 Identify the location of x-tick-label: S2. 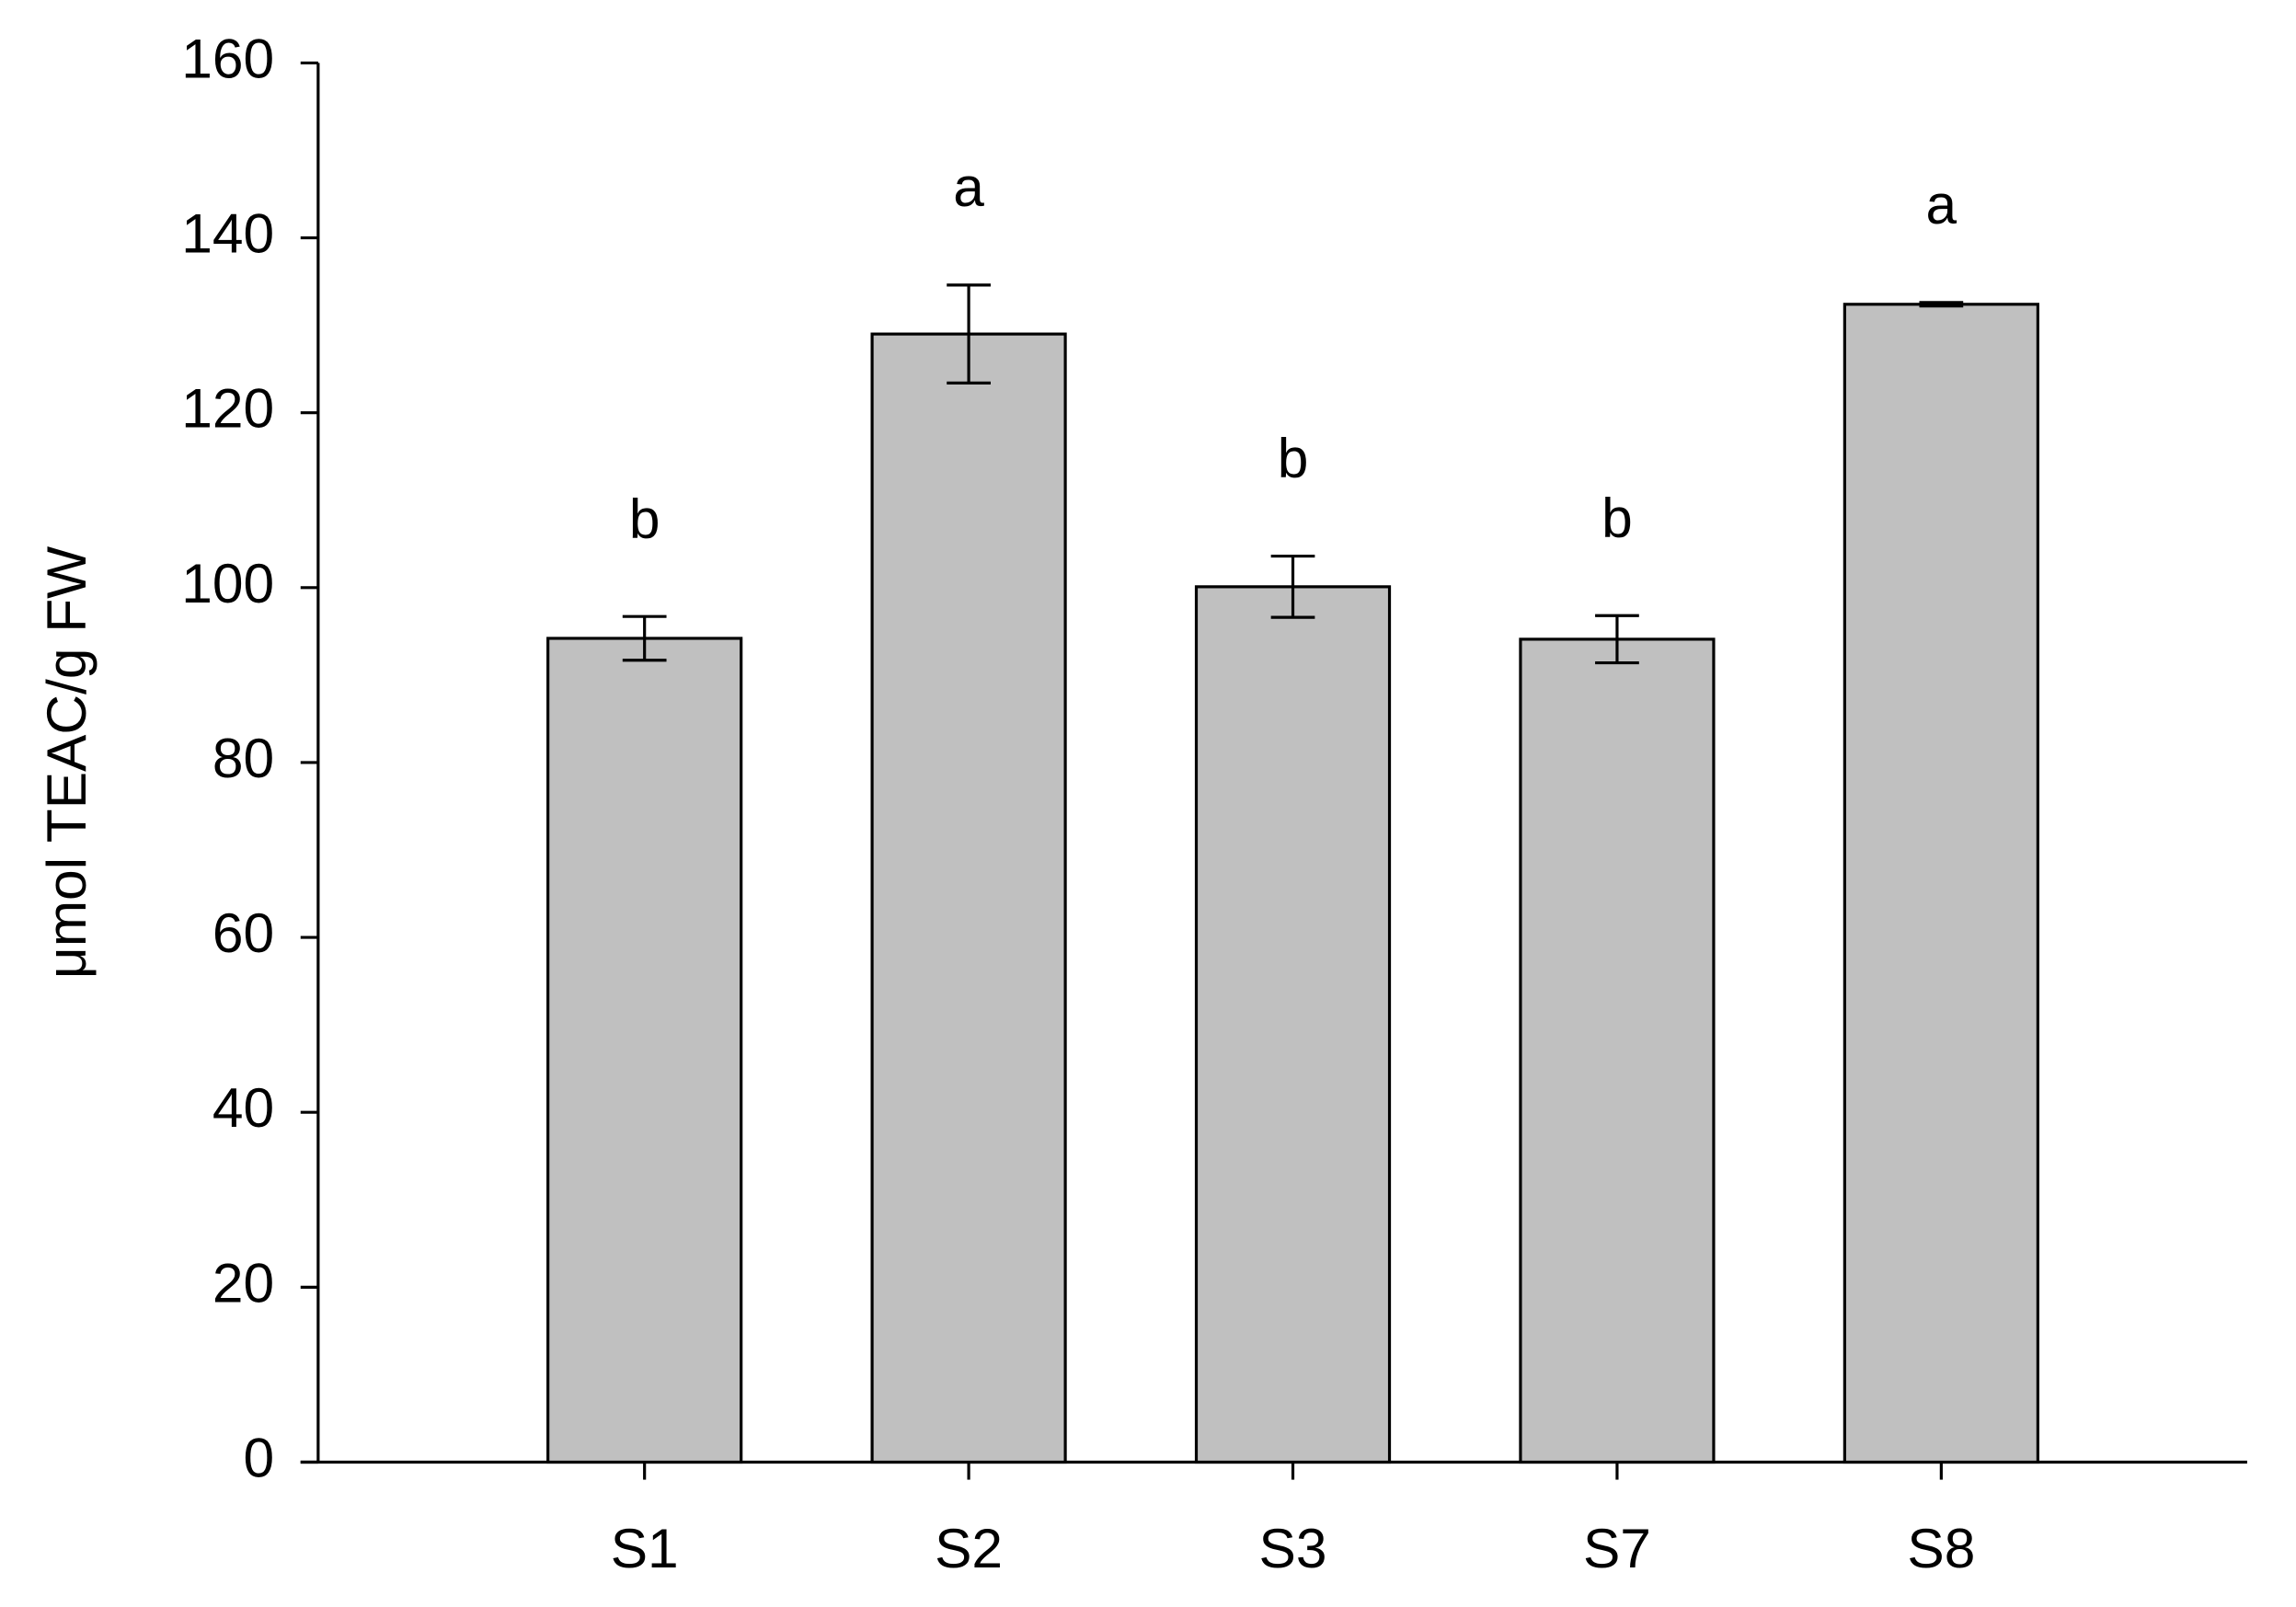
(969, 1548).